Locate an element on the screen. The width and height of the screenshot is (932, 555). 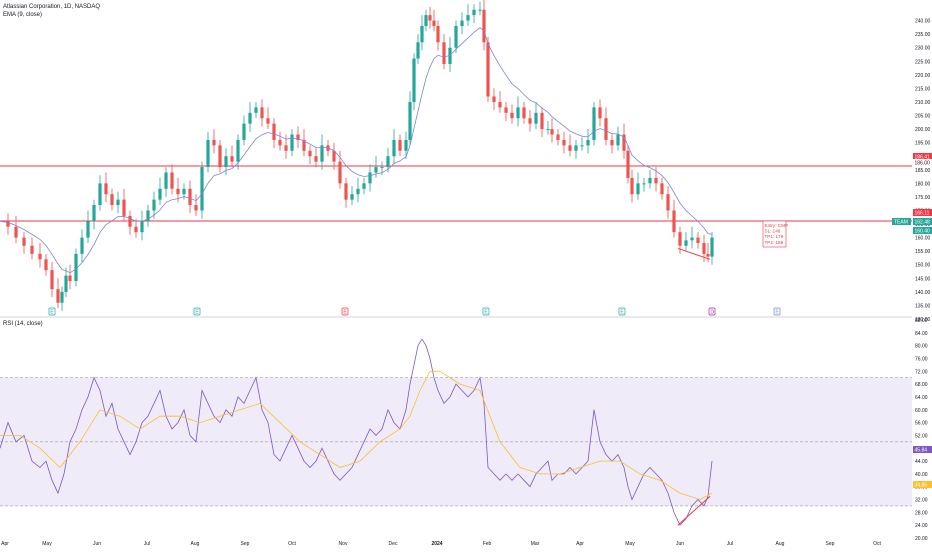
price-label: 162.48 is located at coordinates (923, 223).